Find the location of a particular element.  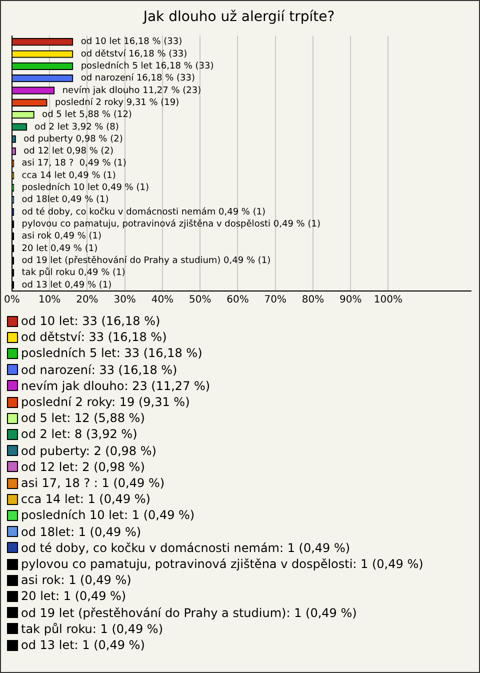

legend-label: pylovou co pamatuju, potravinová zjištěna v dospělosti: 1 (0,49 %) is located at coordinates (222, 564).